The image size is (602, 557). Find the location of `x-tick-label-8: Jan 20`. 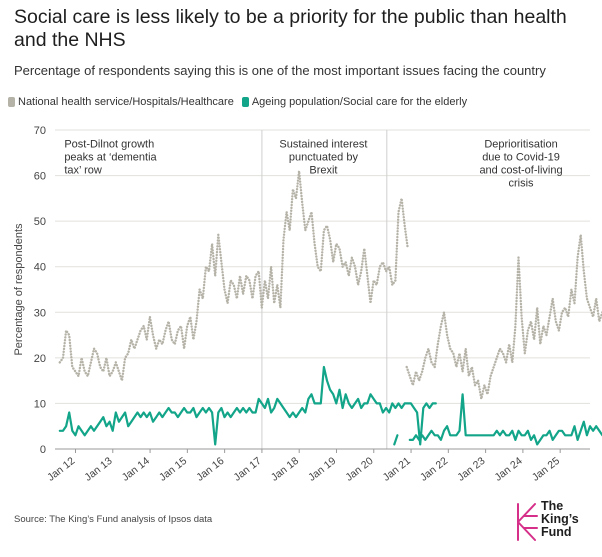

x-tick-label-8: Jan 20 is located at coordinates (359, 469).